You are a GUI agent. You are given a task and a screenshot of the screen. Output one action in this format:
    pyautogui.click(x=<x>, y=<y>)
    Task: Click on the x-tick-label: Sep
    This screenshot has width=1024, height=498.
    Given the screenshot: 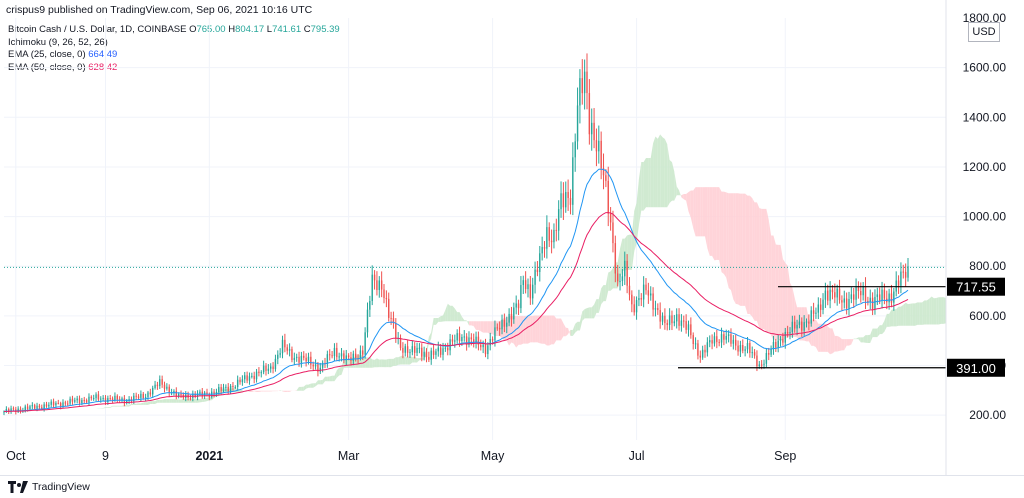 What is the action you would take?
    pyautogui.click(x=785, y=456)
    